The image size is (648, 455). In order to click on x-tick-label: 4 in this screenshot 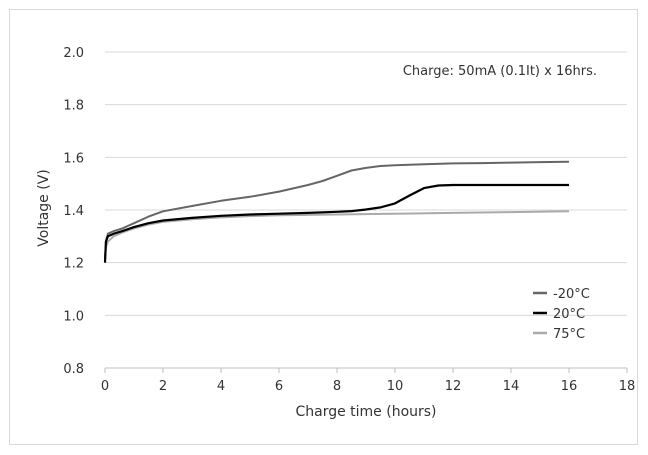, I will do `click(221, 386)`.